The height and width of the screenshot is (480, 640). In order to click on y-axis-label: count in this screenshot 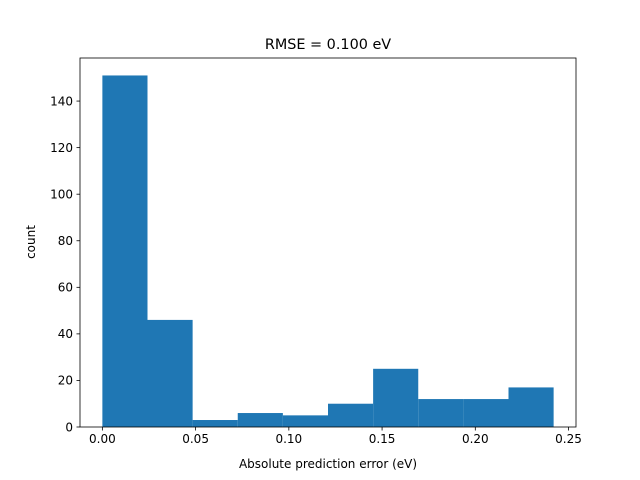, I will do `click(31, 242)`.